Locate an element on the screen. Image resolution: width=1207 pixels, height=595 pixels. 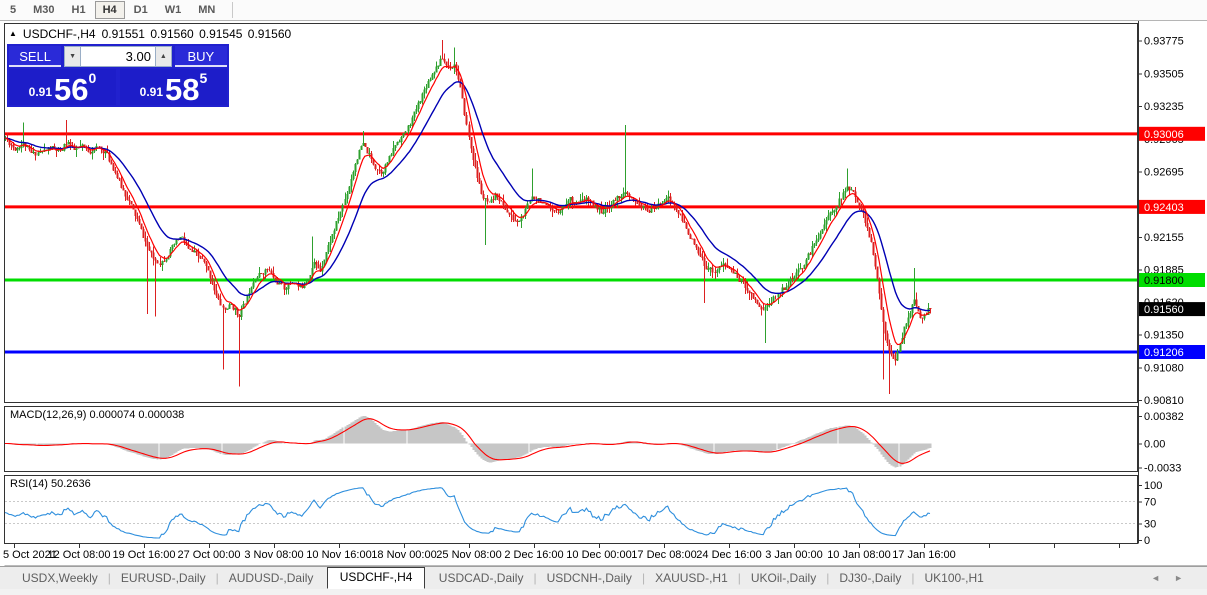
chart-tab-usdchf-h4: USDCHF-,H4 is located at coordinates (376, 578).